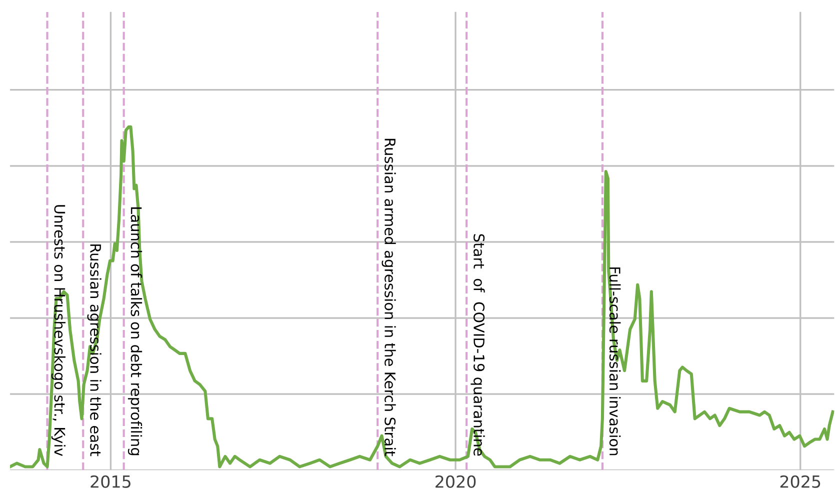 This screenshot has height=497, width=835. Describe the element at coordinates (389, 297) in the screenshot. I see `ref-line-label: Russian armed agression in the Kerch Strait` at that location.